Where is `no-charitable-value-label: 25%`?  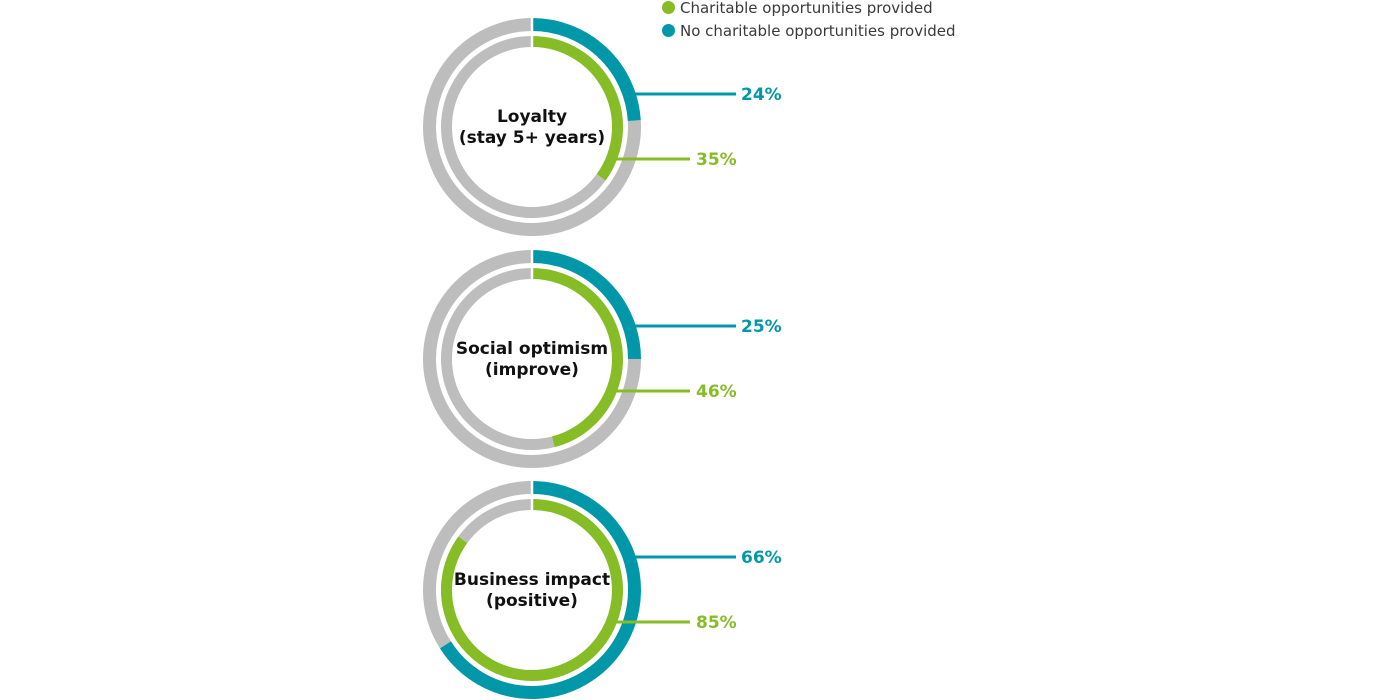 no-charitable-value-label: 25% is located at coordinates (761, 327).